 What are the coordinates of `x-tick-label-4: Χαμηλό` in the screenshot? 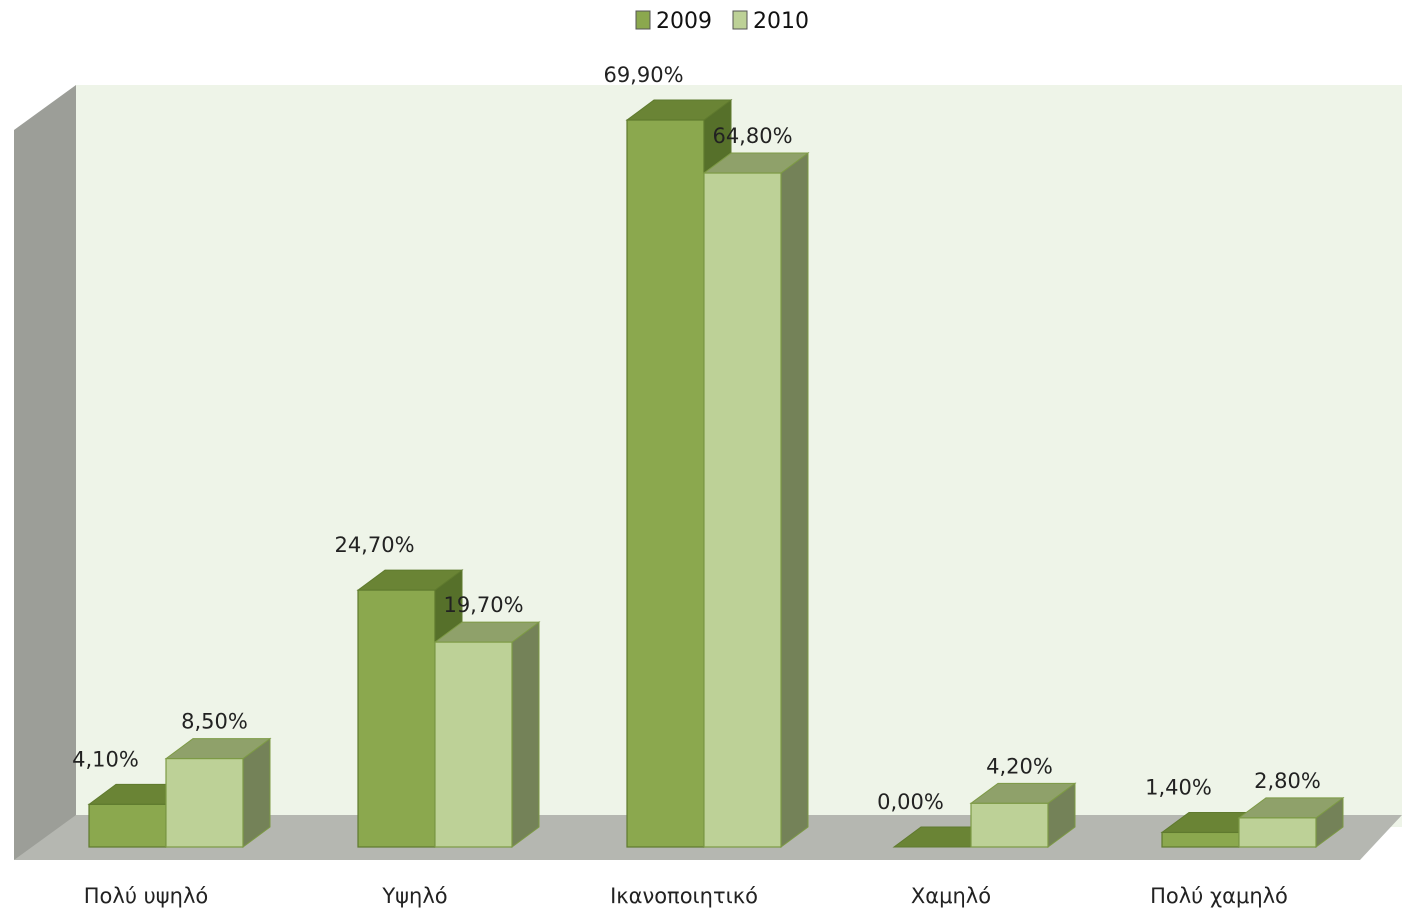 It's located at (951, 896).